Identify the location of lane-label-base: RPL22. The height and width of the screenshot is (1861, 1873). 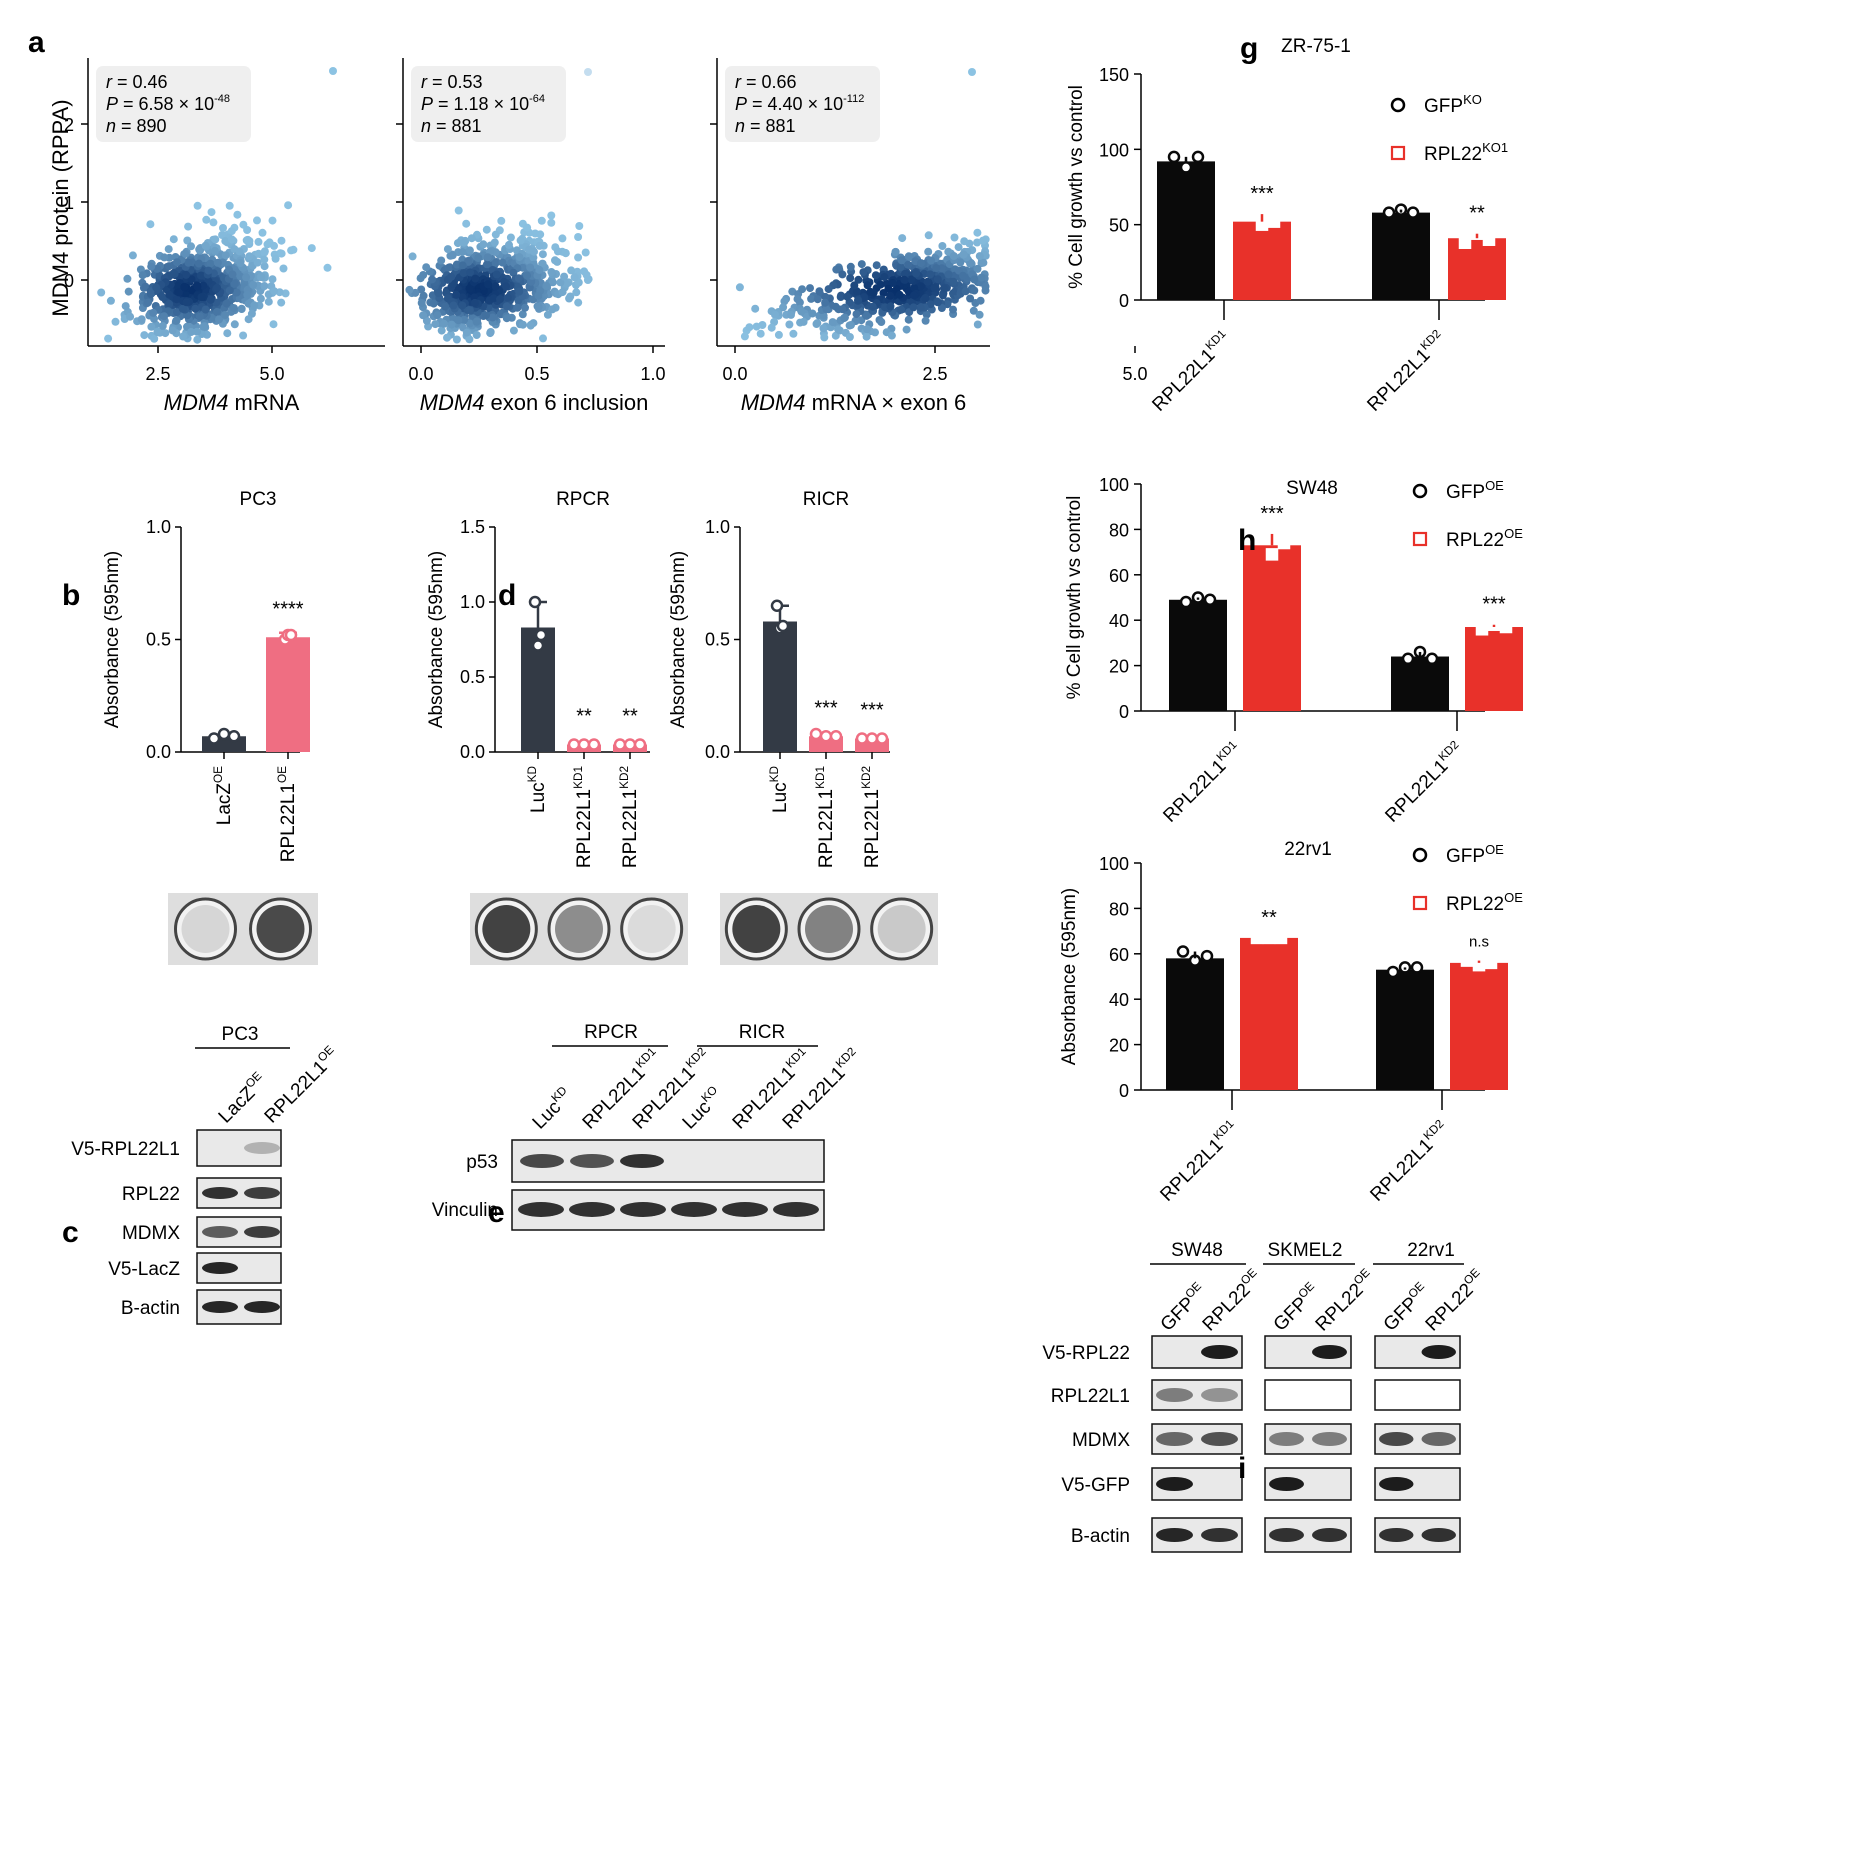
(1340, 1308).